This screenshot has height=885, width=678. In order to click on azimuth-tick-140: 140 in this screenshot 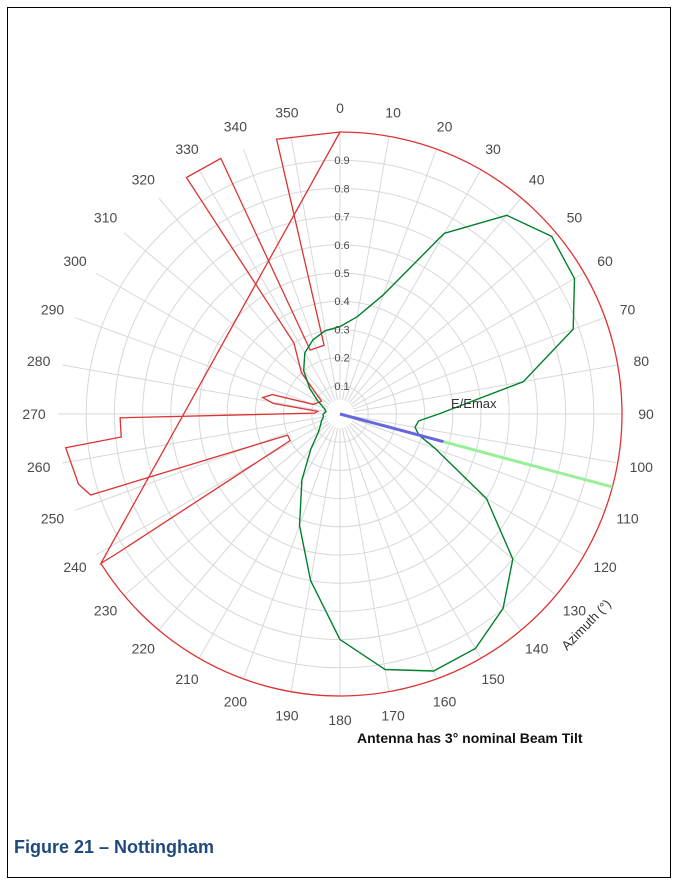, I will do `click(537, 648)`.